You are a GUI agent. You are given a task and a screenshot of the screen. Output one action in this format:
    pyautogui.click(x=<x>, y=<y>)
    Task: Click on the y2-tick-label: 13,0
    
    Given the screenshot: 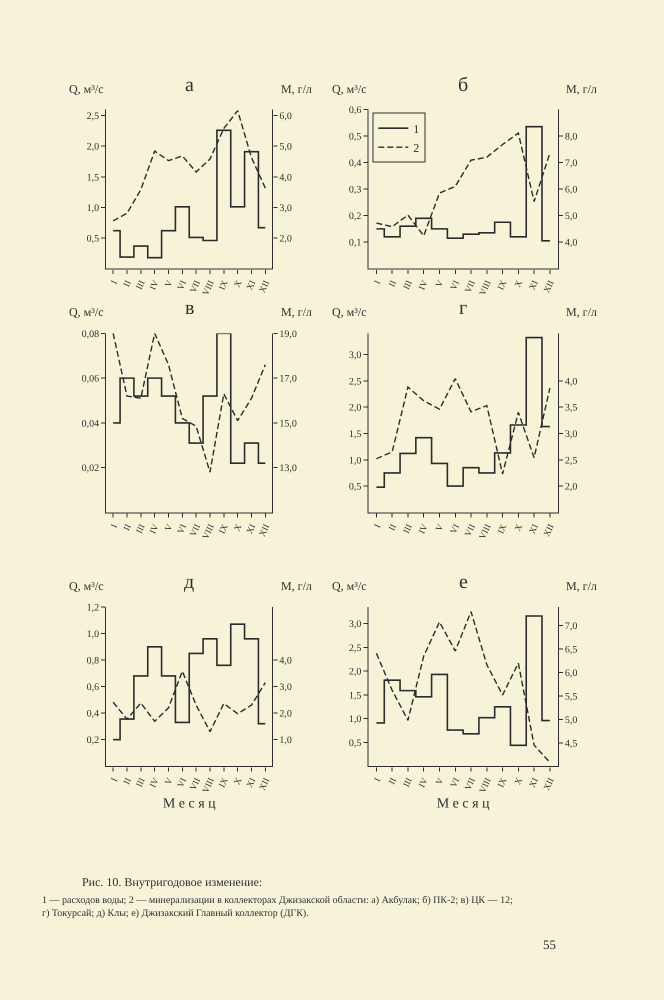 What is the action you would take?
    pyautogui.click(x=288, y=468)
    